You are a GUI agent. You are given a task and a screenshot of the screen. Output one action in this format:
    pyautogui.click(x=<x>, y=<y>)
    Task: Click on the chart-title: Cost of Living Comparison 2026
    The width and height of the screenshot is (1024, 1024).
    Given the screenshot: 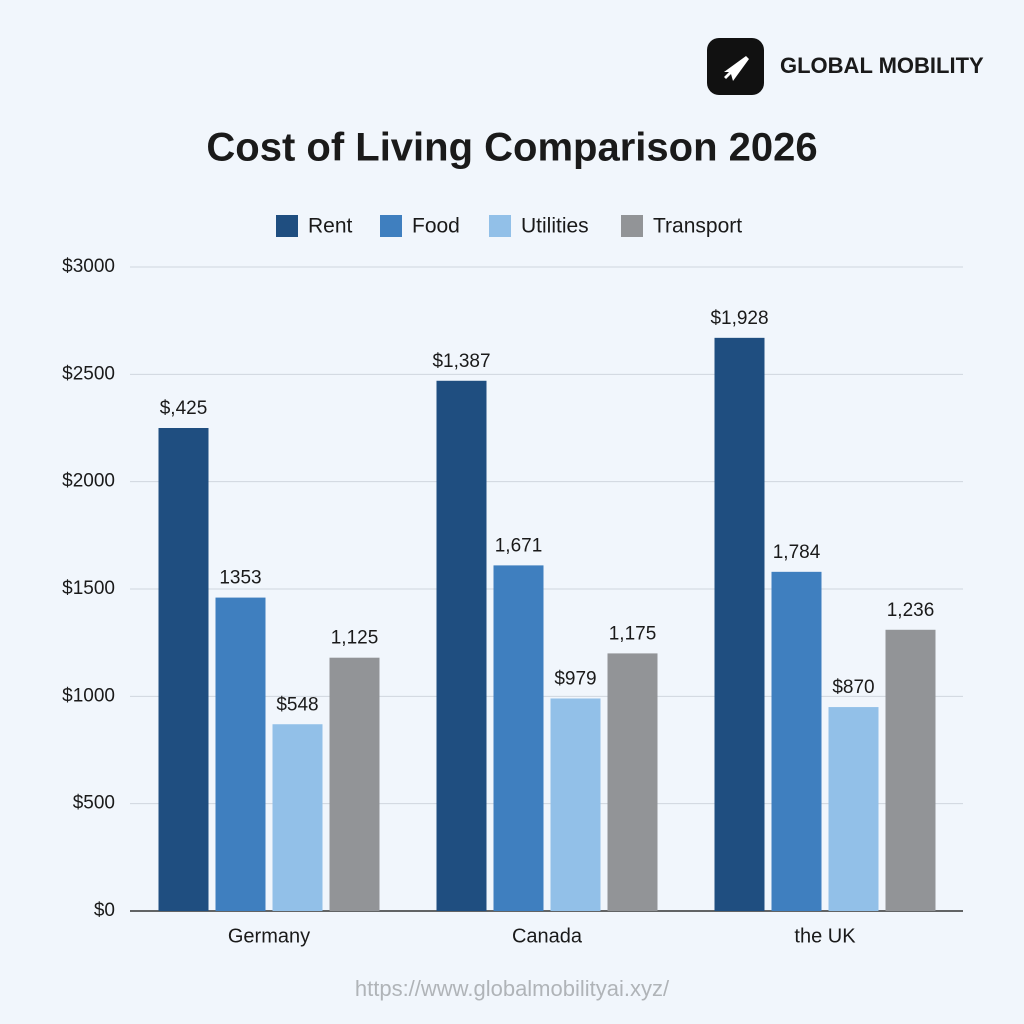 What is the action you would take?
    pyautogui.click(x=511, y=148)
    